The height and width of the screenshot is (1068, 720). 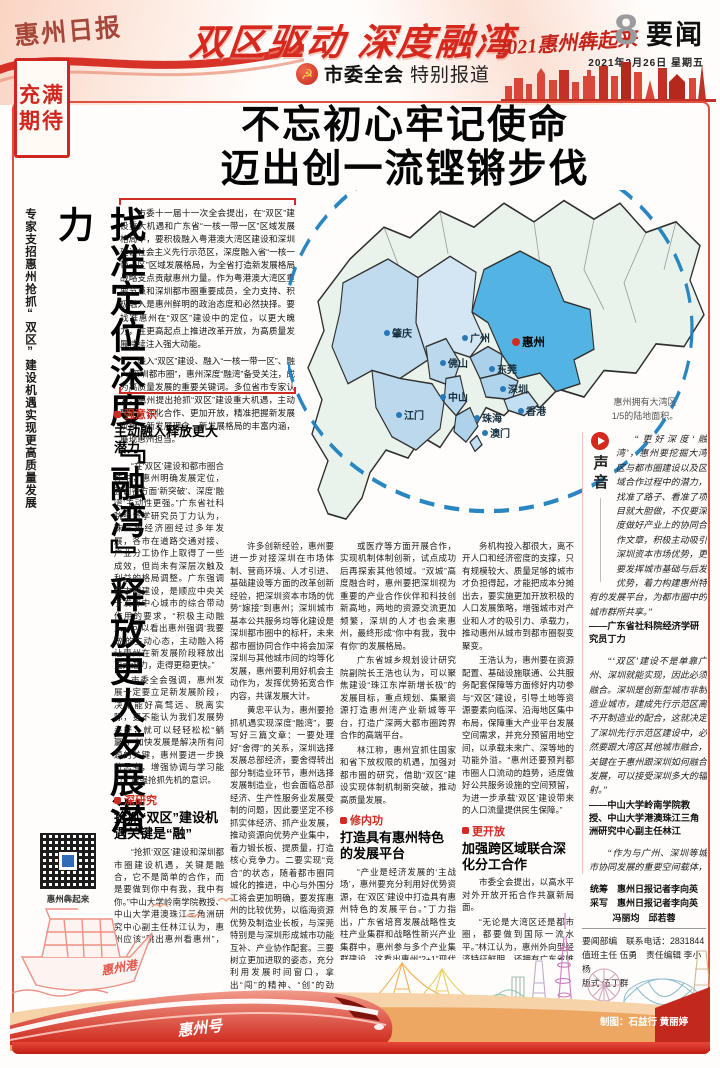 I want to click on credit-writers2: 冯丽均 邱若蓉, so click(x=644, y=917).